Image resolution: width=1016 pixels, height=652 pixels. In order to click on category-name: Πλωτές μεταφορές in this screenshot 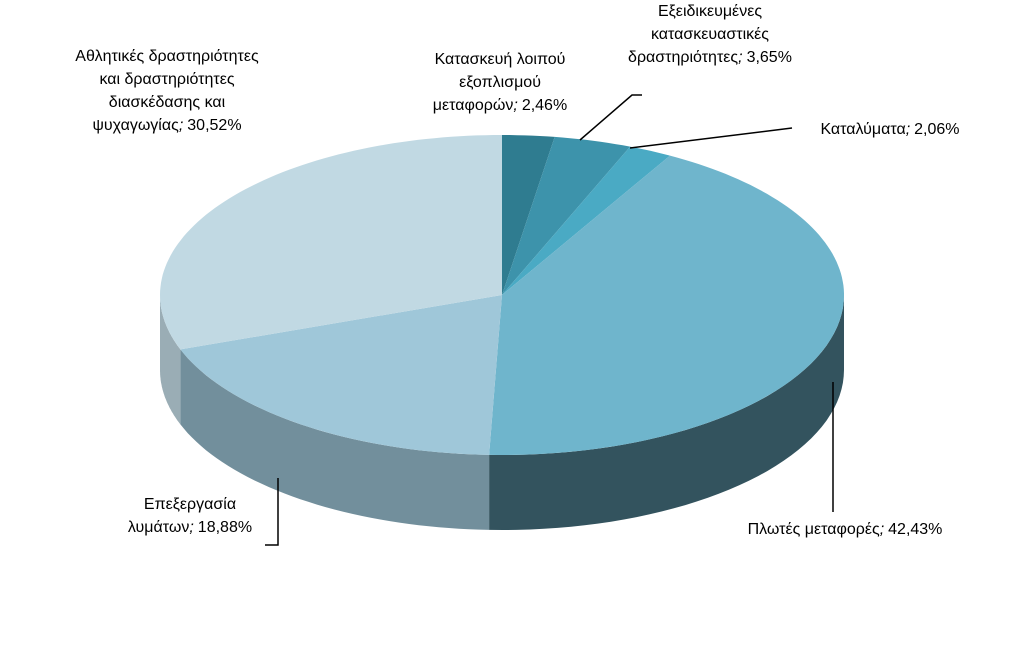, I will do `click(813, 529)`.